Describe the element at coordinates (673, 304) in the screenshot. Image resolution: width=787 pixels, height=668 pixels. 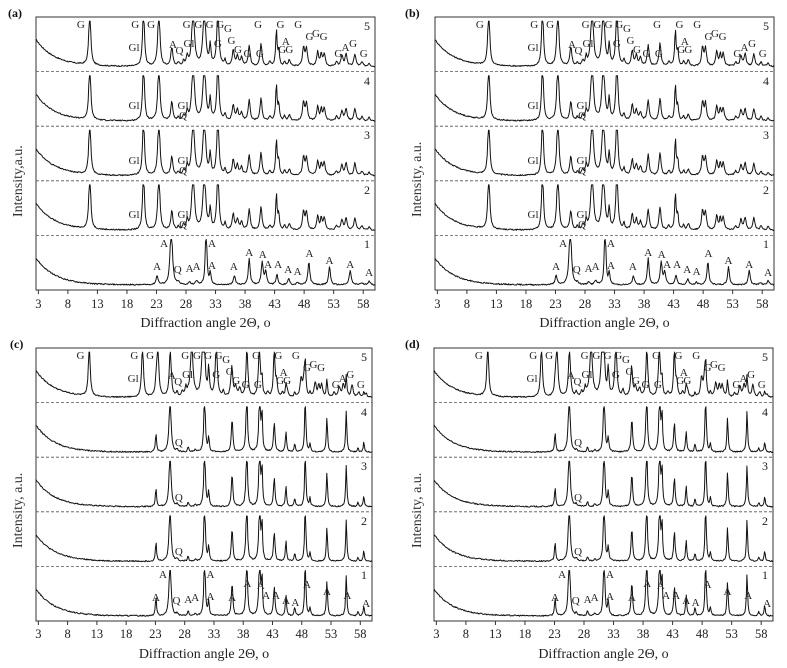
I see `x-tick-label: 43` at that location.